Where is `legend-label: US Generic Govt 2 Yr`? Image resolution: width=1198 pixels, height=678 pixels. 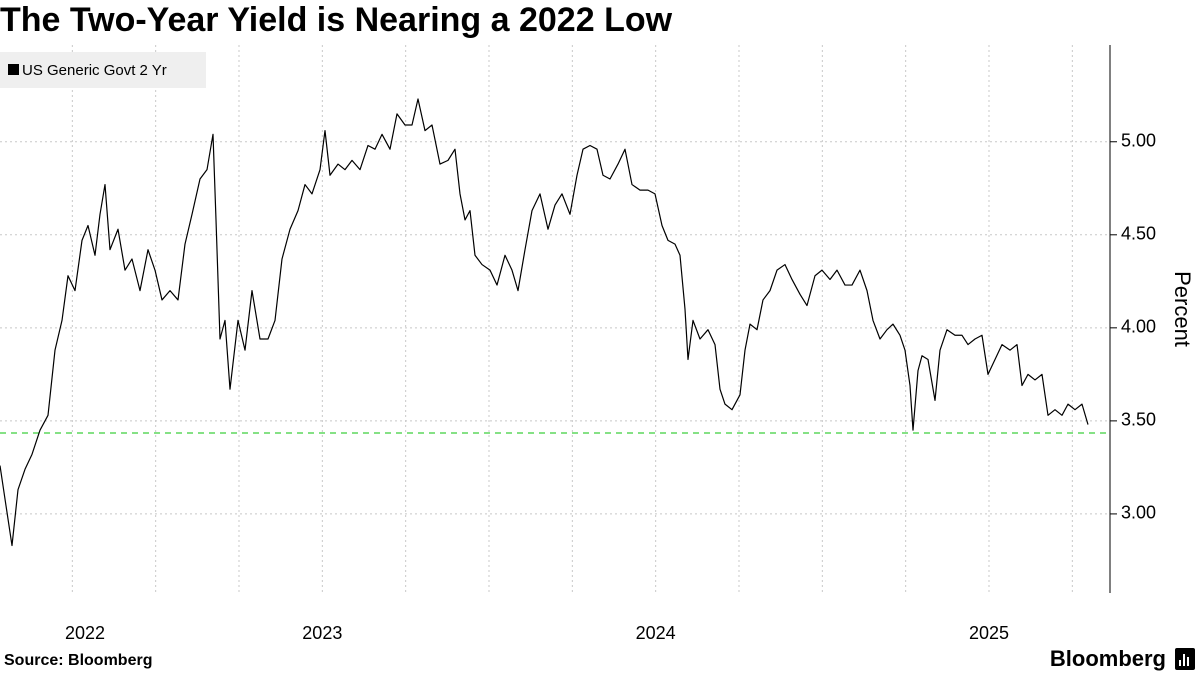
legend-label: US Generic Govt 2 Yr is located at coordinates (94, 70).